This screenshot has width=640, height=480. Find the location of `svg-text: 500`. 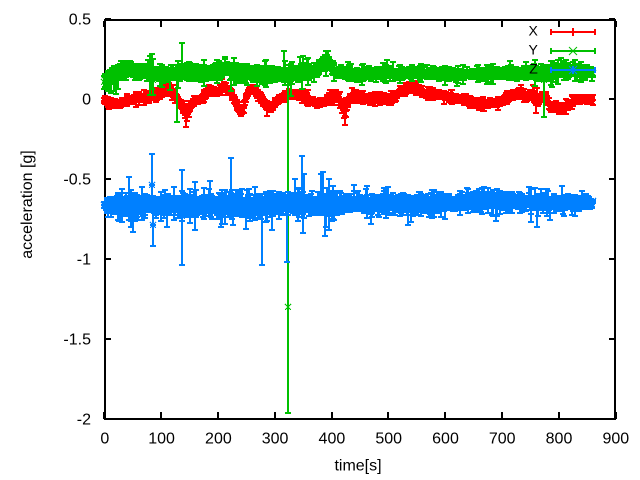

svg-text: 500 is located at coordinates (388, 439).